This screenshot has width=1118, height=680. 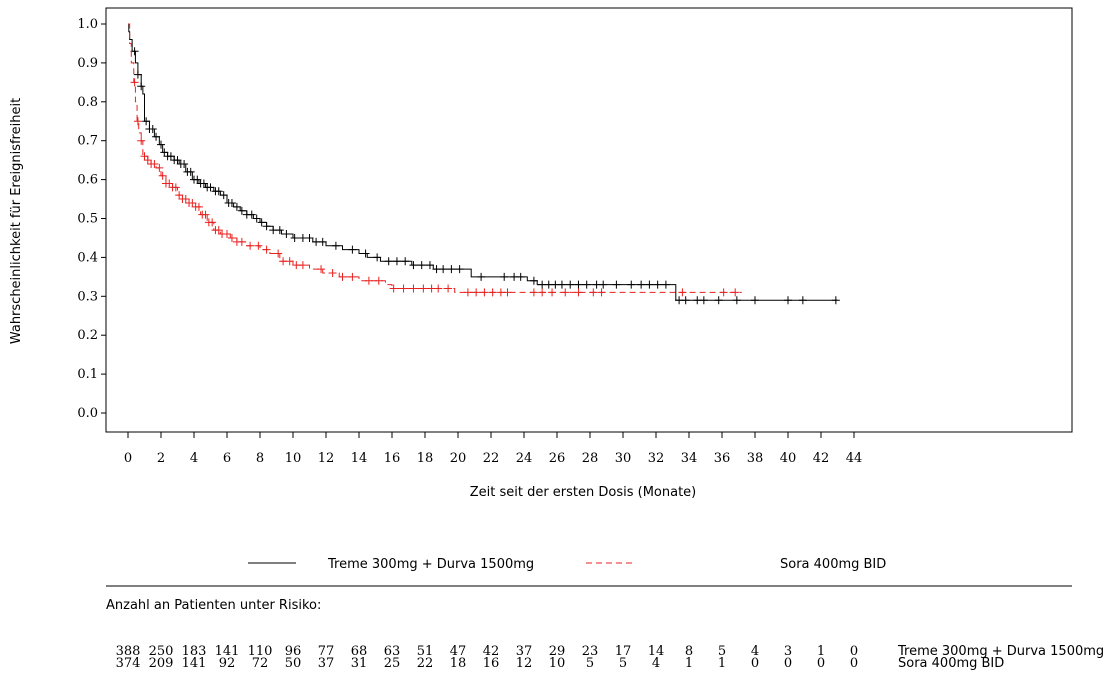 What do you see at coordinates (87, 335) in the screenshot?
I see `y-tick-label: 0.2` at bounding box center [87, 335].